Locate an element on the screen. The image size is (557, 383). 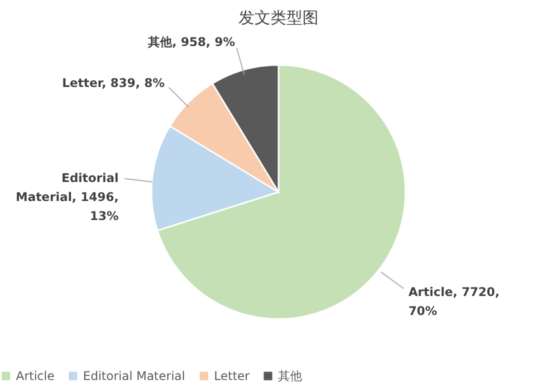
chart-title: 发文类型图 is located at coordinates (278, 17).